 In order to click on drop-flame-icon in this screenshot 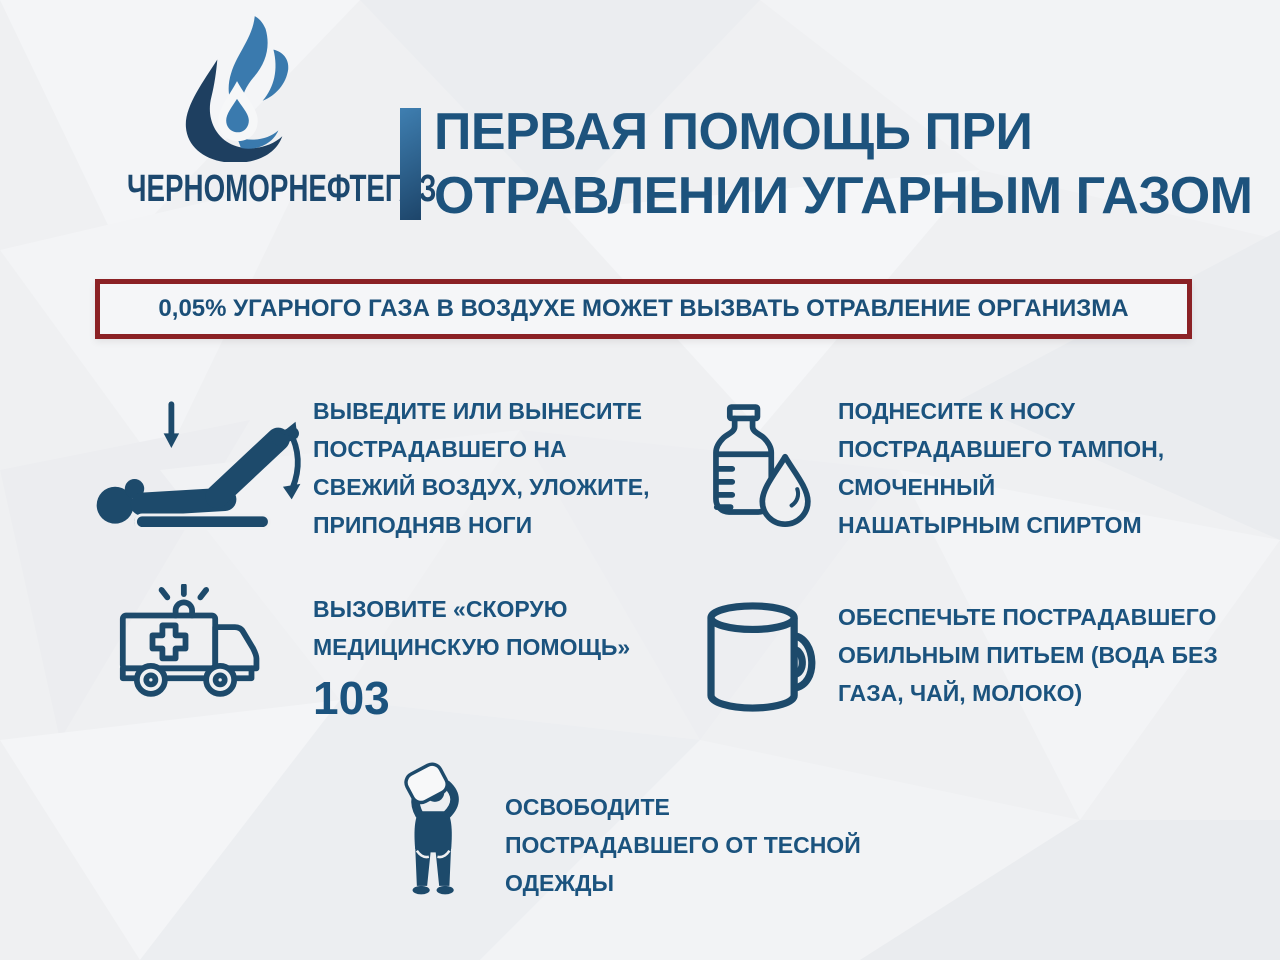, I will do `click(237, 89)`.